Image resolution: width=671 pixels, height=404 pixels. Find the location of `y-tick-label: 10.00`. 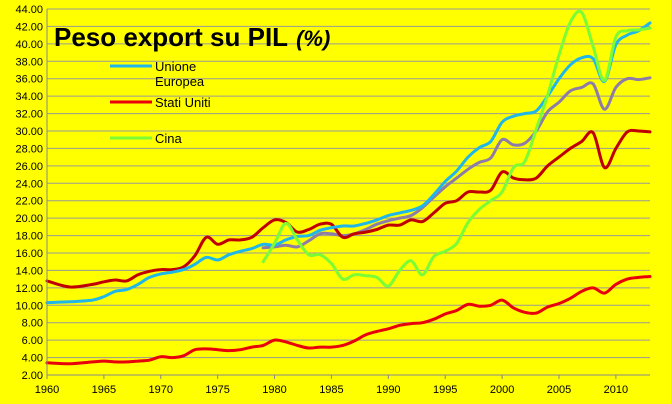

y-tick-label: 10.00 is located at coordinates (29, 306).